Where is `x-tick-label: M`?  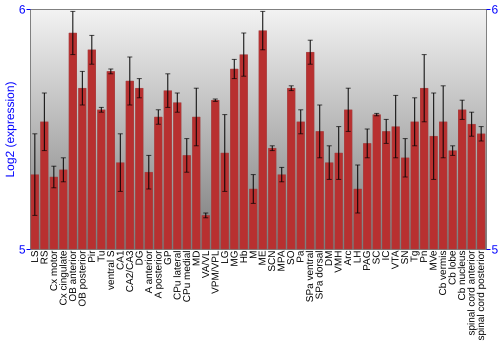 x-tick-label: M is located at coordinates (254, 254).